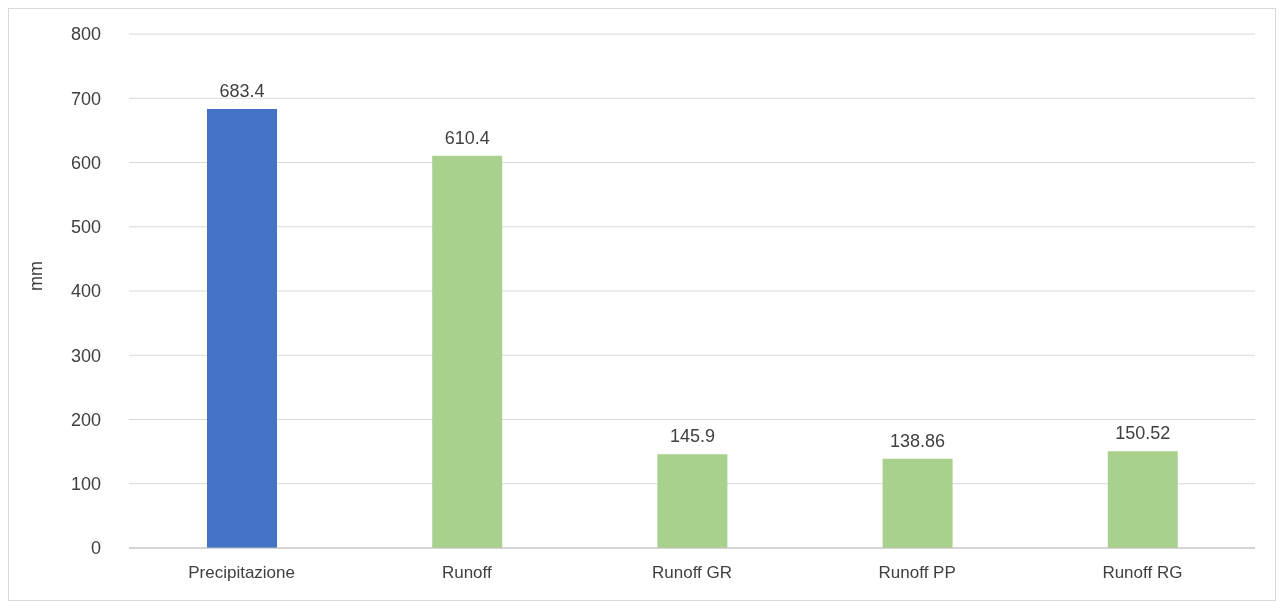 The image size is (1284, 609). Describe the element at coordinates (36, 276) in the screenshot. I see `y-axis-title: mm` at that location.